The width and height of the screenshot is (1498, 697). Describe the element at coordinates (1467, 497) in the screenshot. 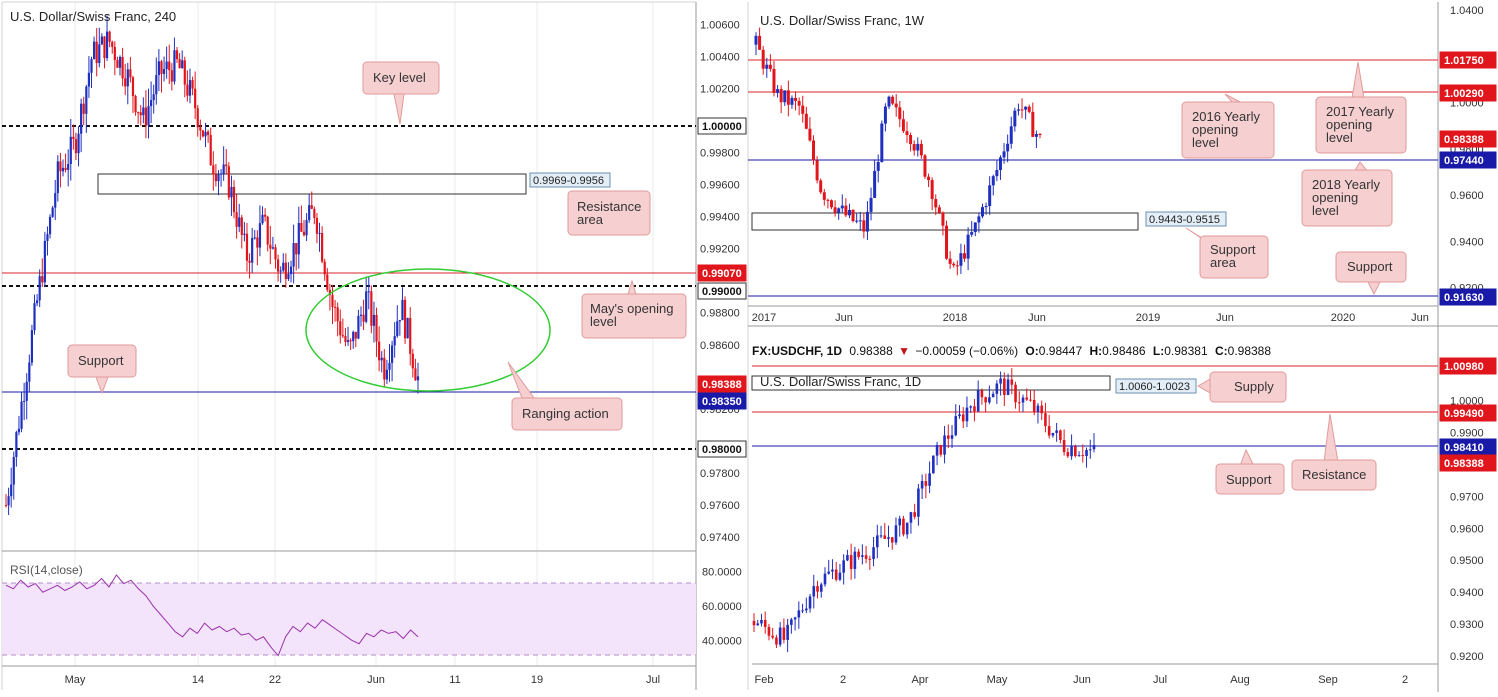

I see `y-tick-label: 0.9700` at that location.